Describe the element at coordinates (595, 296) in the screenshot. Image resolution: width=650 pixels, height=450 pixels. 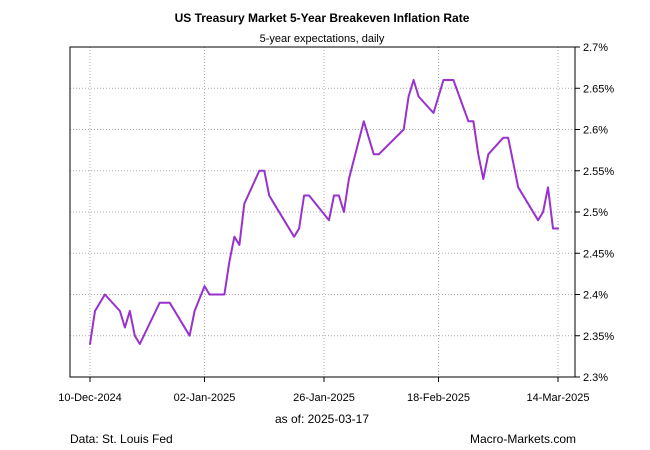
I see `y-tick-label: 2.4%` at that location.